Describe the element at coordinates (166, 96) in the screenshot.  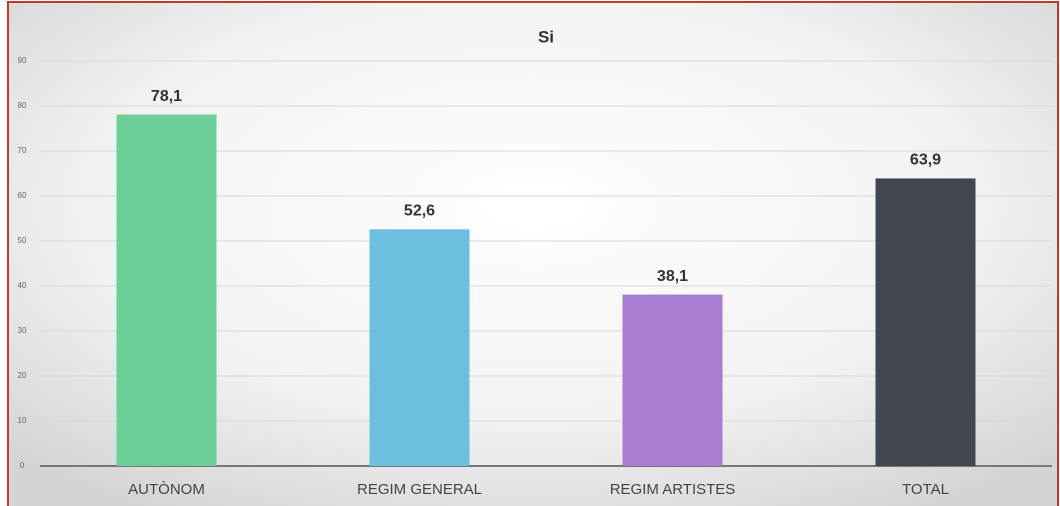
I see `data-label: 78,1` at that location.